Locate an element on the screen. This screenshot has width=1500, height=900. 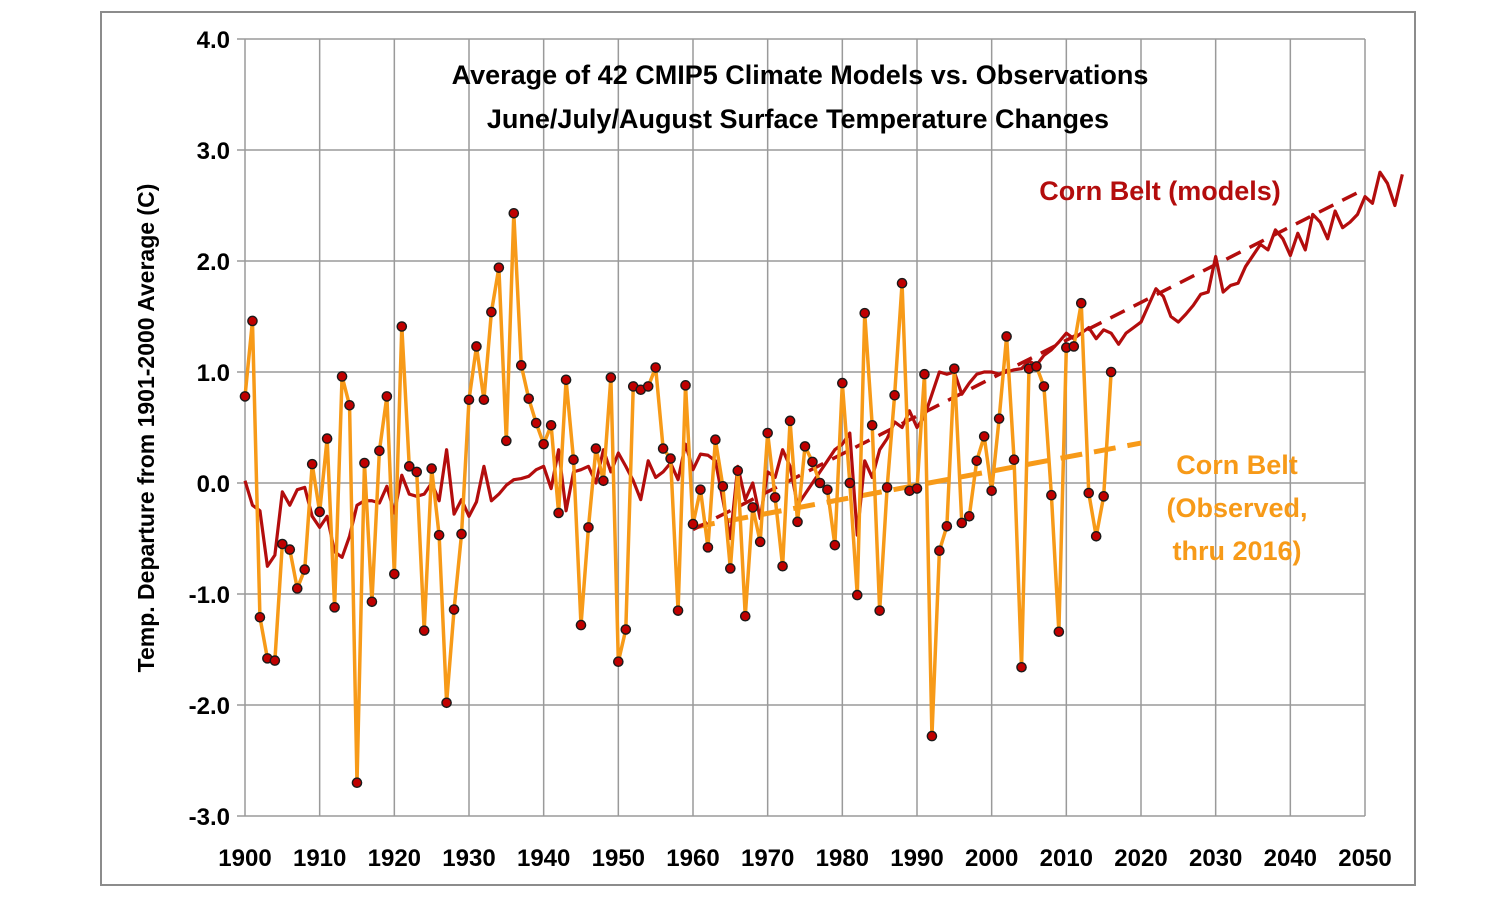
x-tick-label: 1940 is located at coordinates (543, 858).